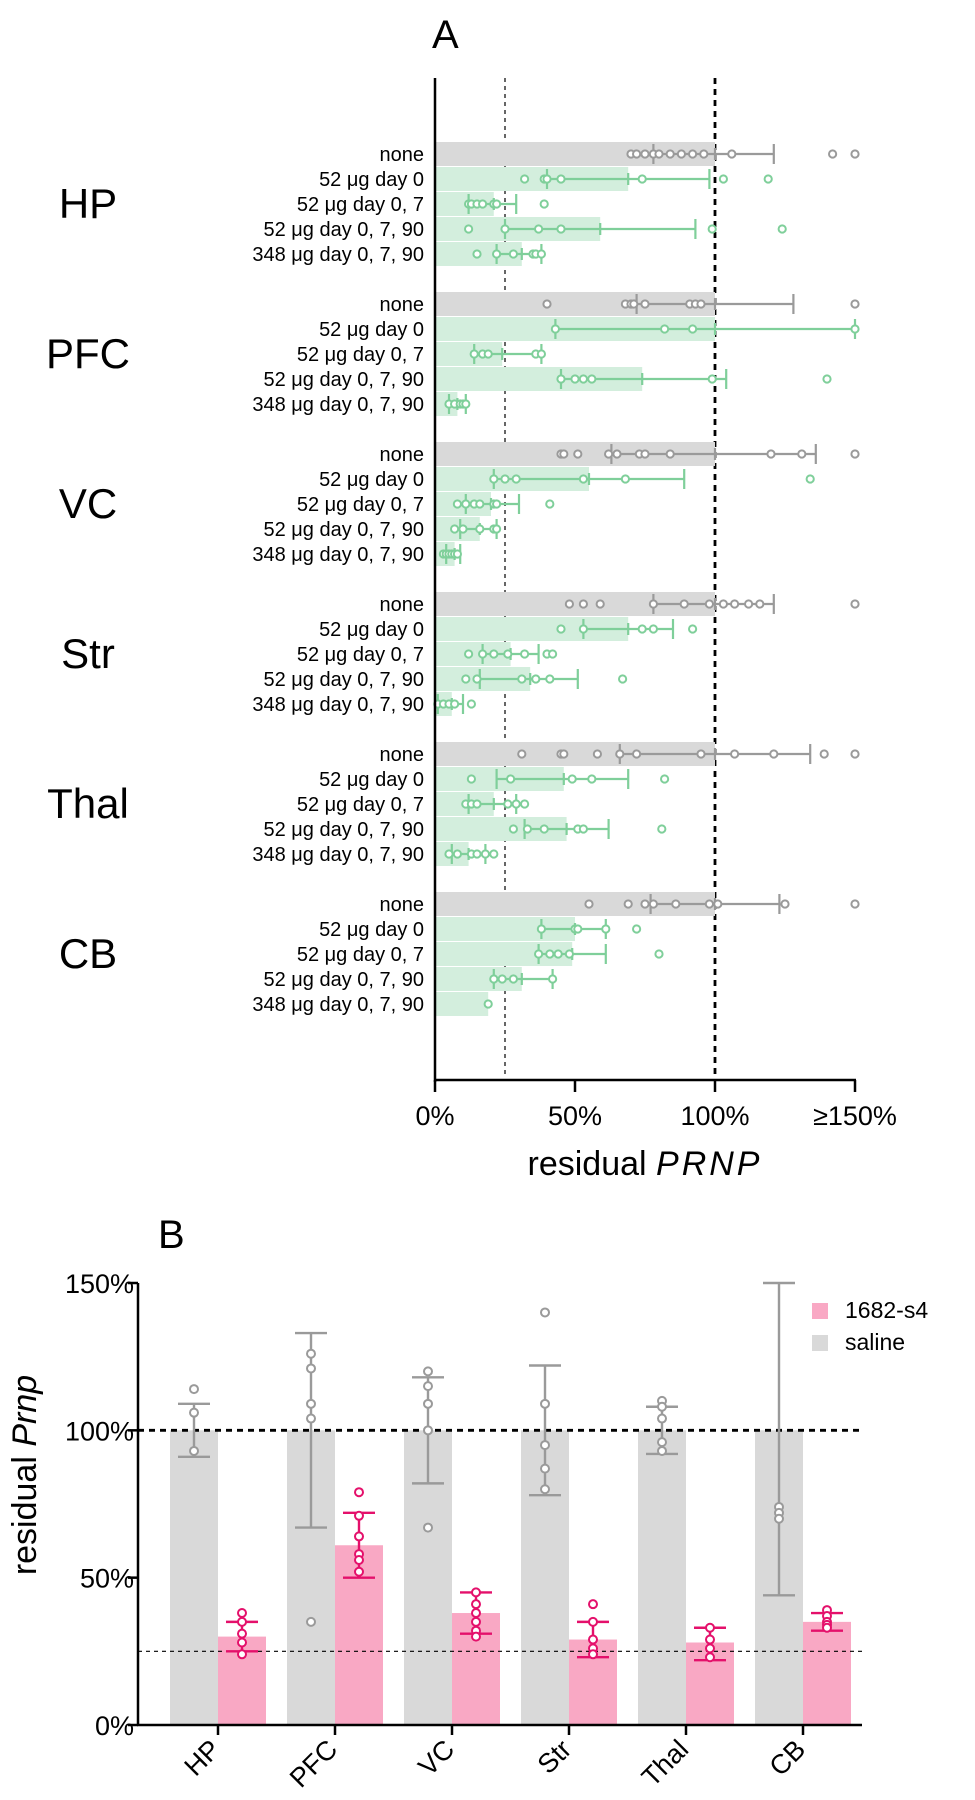  Describe the element at coordinates (788, 1758) in the screenshot. I see `panel-b-x-tick-label-CB: CB` at that location.